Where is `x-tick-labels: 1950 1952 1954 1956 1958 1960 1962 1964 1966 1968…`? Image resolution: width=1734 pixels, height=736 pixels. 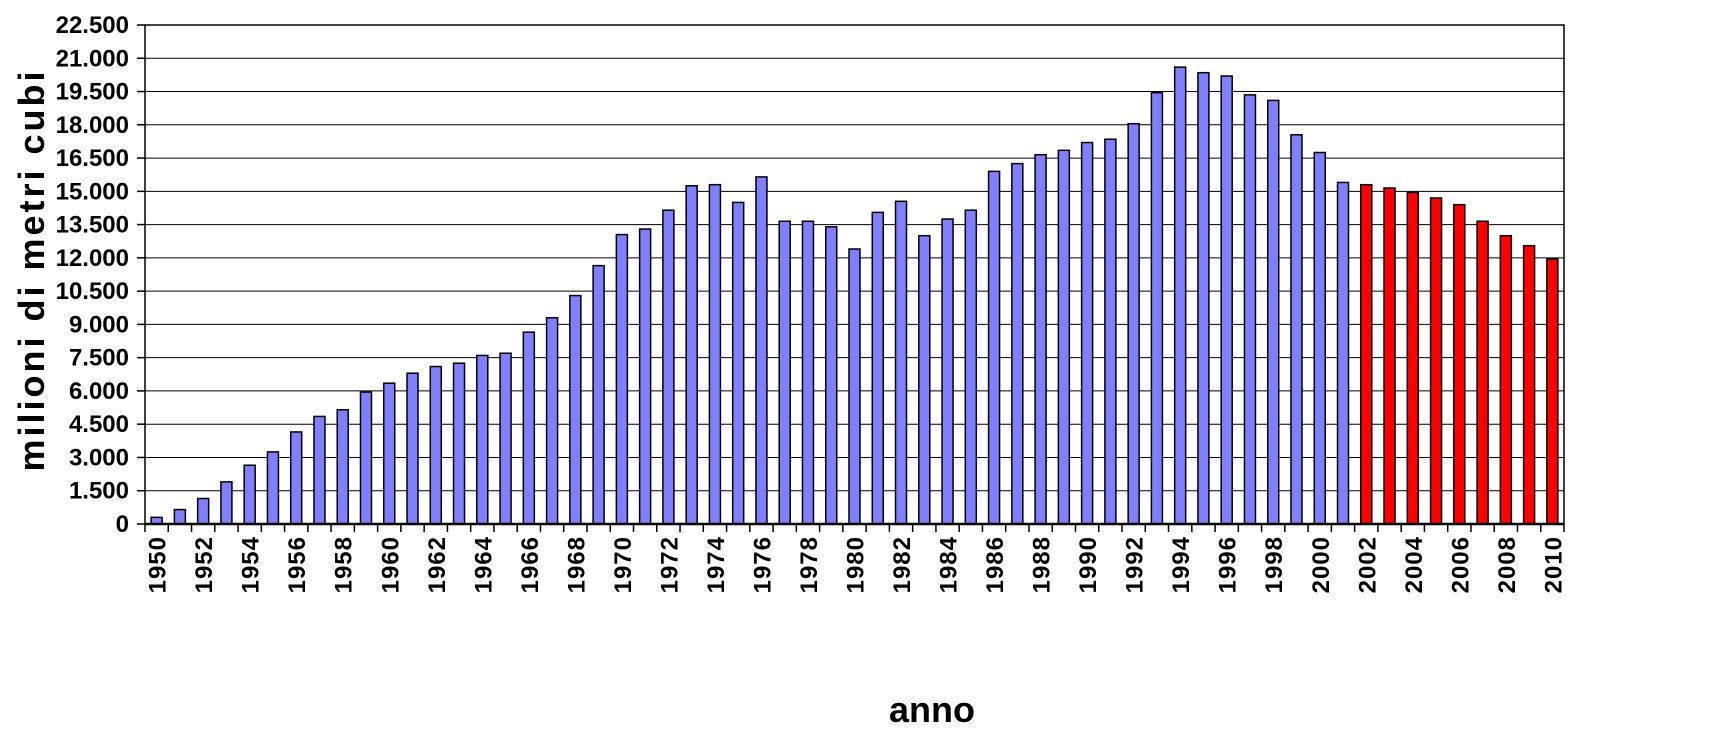 x-tick-labels: 1950 1952 1954 1956 1958 1960 1962 1964 1966 1968… is located at coordinates (855, 558).